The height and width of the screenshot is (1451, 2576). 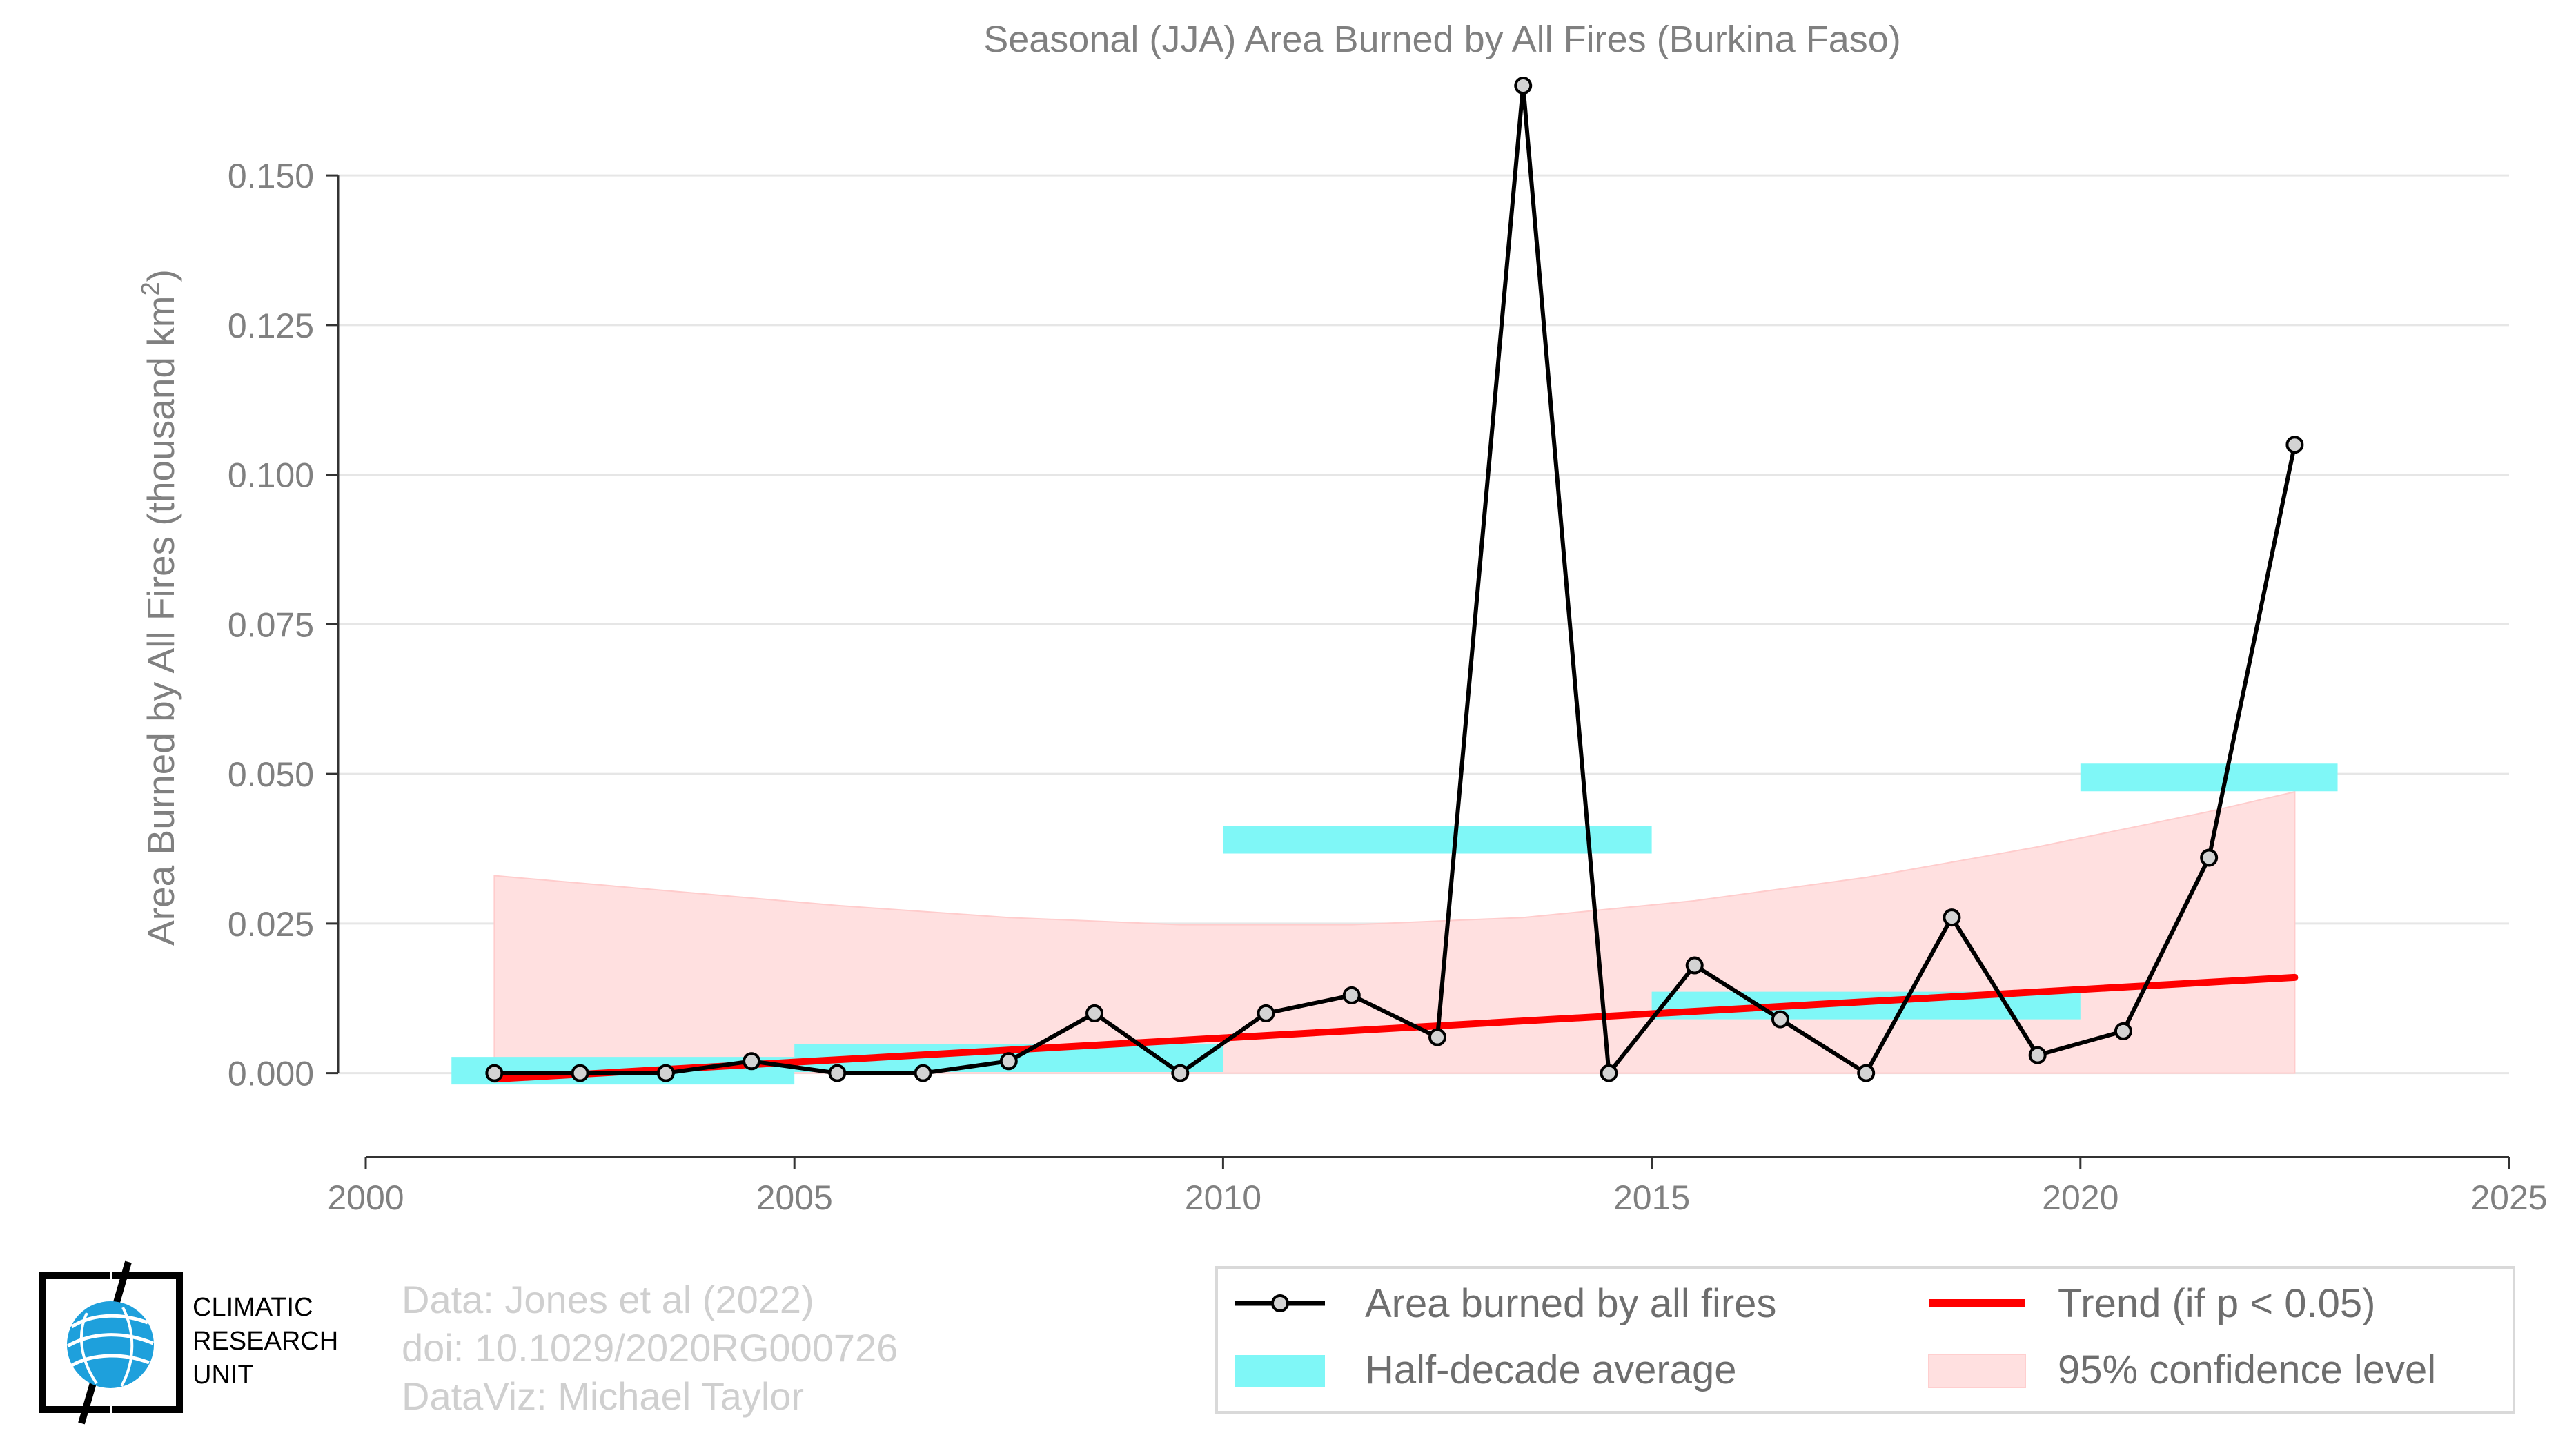 What do you see at coordinates (603, 1396) in the screenshot?
I see `credit-dataviz: DataViz: Michael Taylor` at bounding box center [603, 1396].